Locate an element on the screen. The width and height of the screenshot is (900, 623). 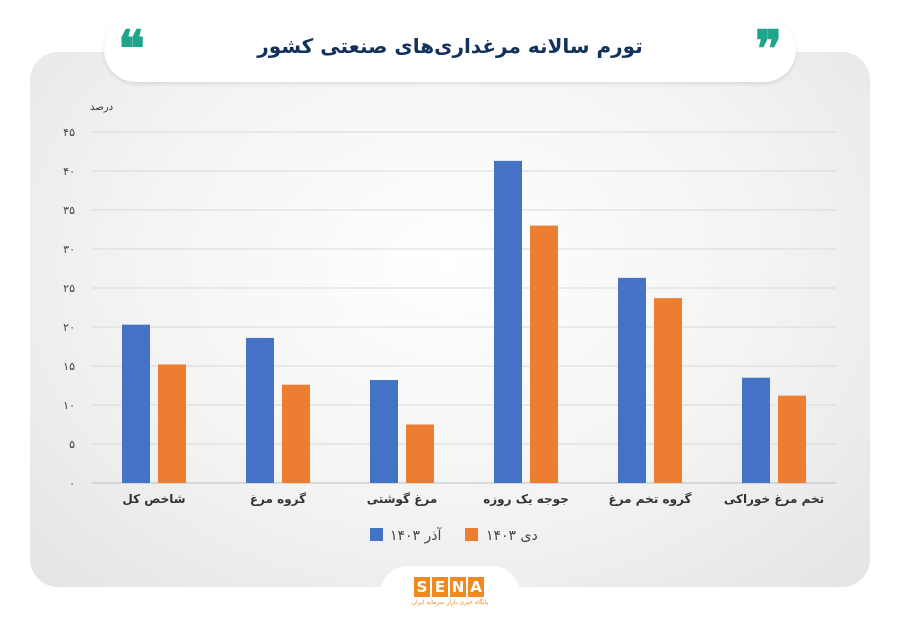
title-banner: ❝ تورم سالانه مرغداری‌های صنعتی کشور ❞ is located at coordinates (450, 50).